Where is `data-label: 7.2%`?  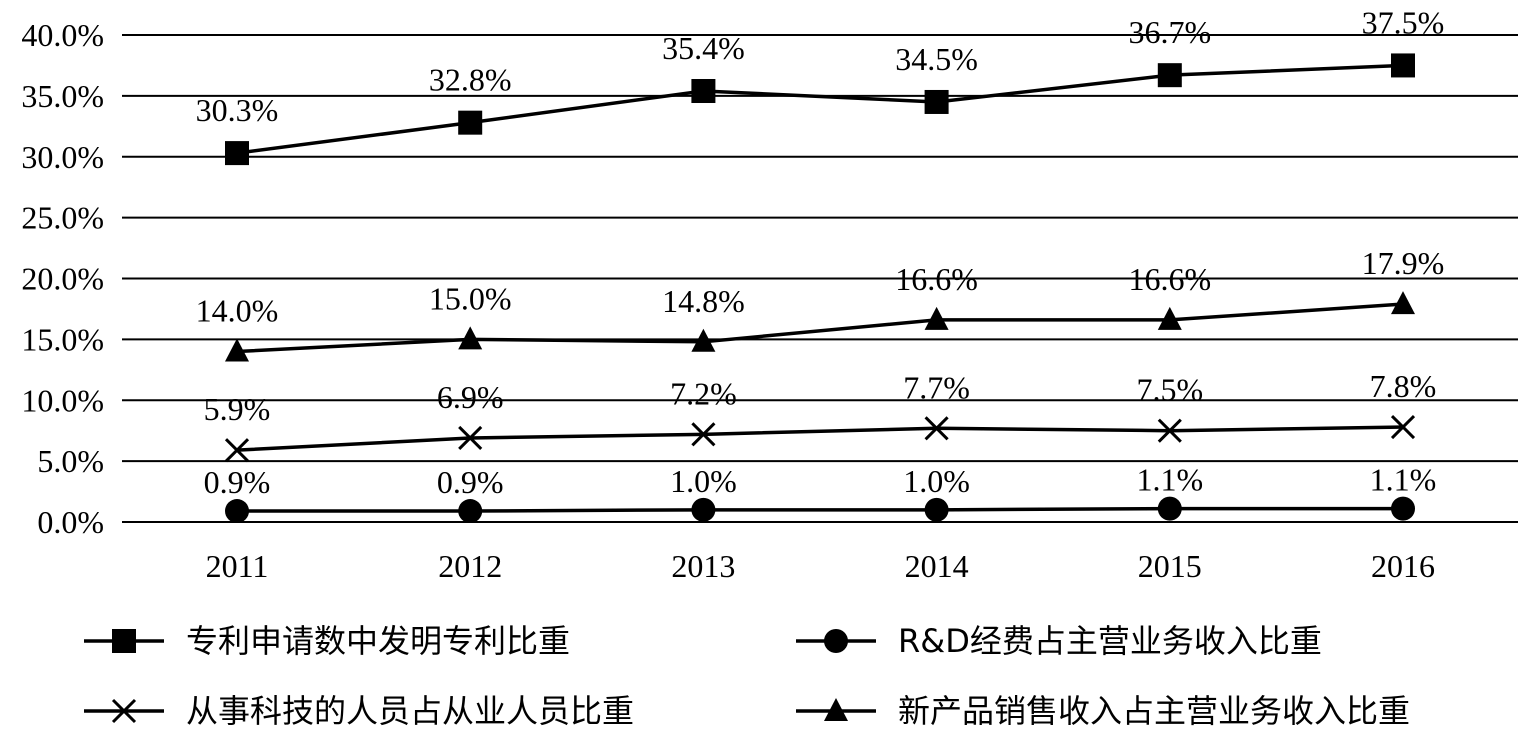 data-label: 7.2% is located at coordinates (703, 393).